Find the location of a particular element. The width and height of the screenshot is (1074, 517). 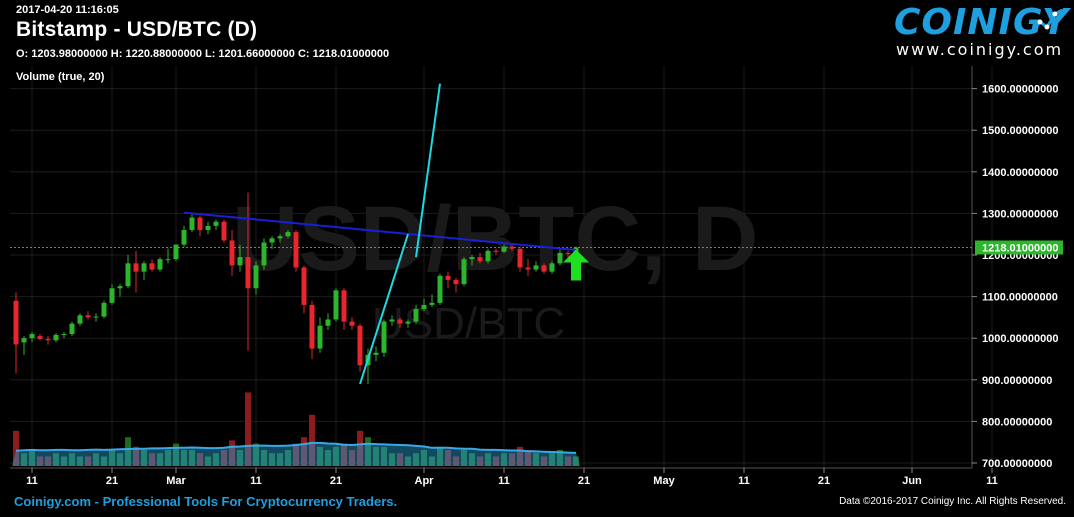

last-price-badge is located at coordinates (1019, 247).